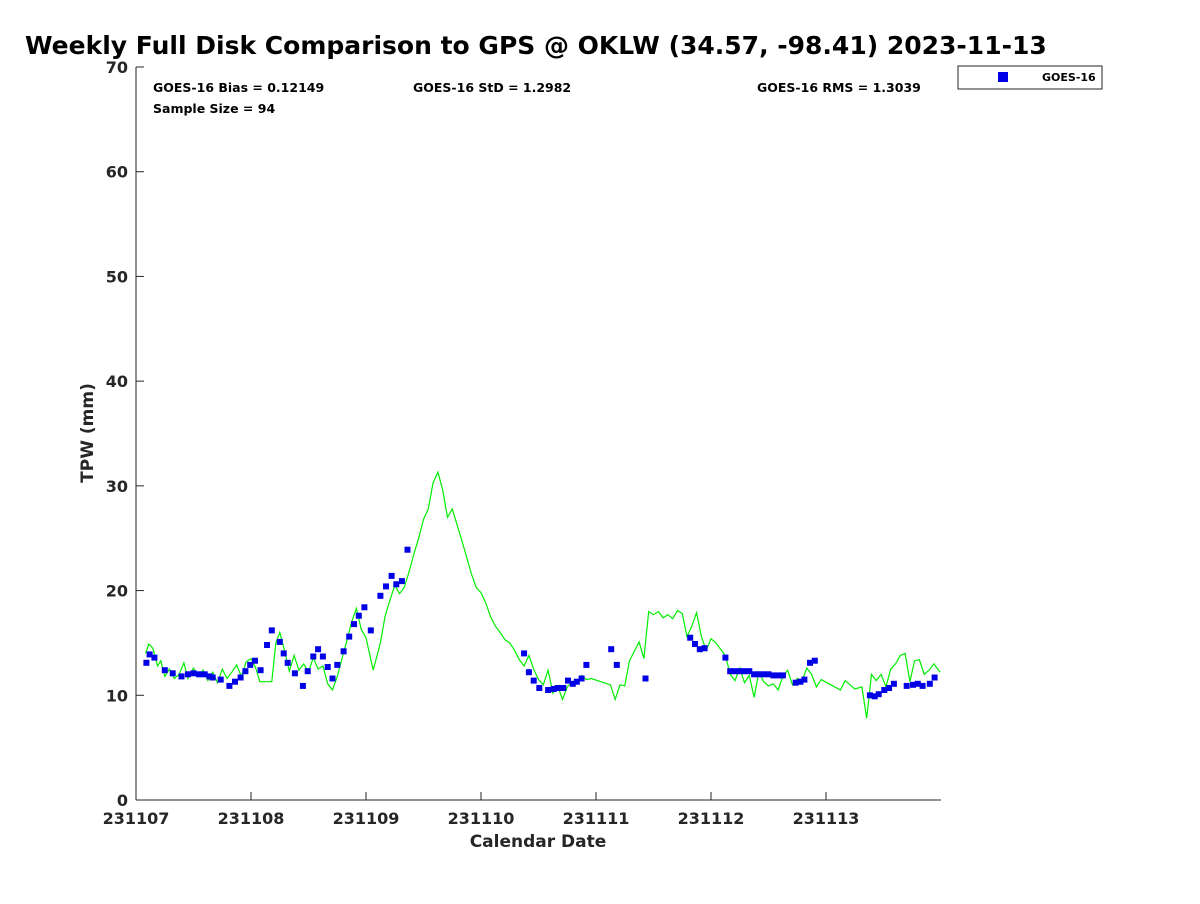  I want to click on y-tick-label: 70, so click(117, 67).